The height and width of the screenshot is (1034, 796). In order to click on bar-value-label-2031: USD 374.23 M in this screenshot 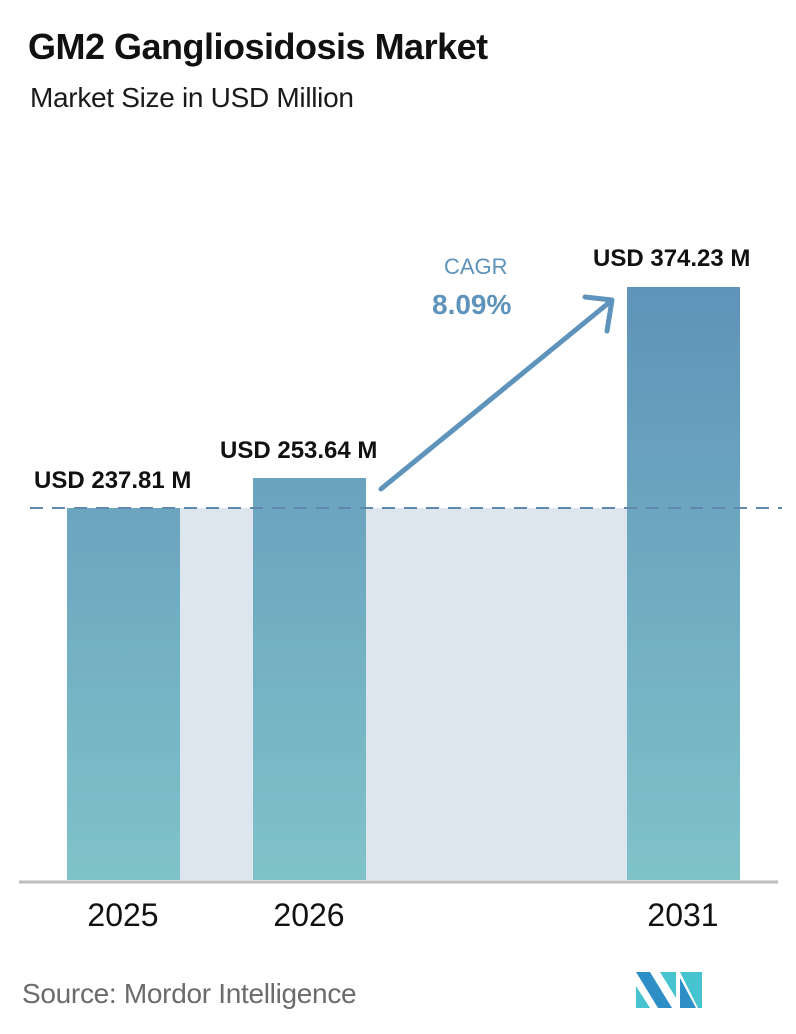, I will do `click(671, 258)`.